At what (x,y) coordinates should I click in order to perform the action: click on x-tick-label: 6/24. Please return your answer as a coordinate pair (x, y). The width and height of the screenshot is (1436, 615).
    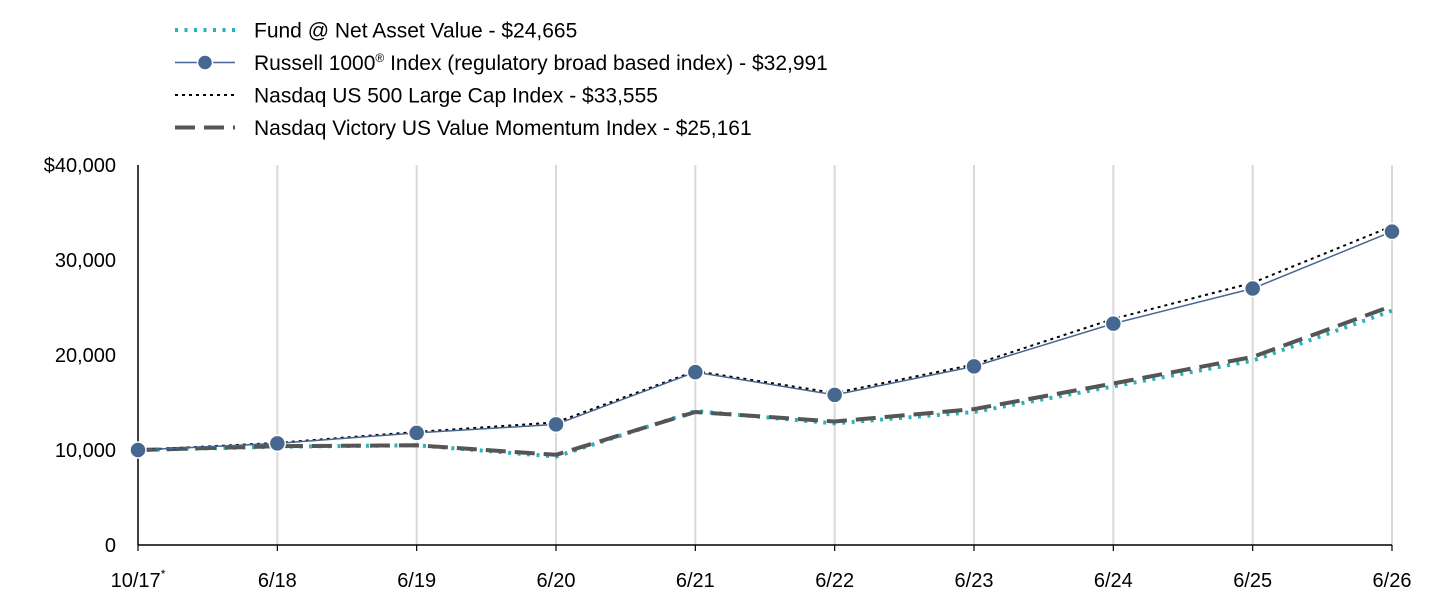
    Looking at the image, I should click on (1113, 581).